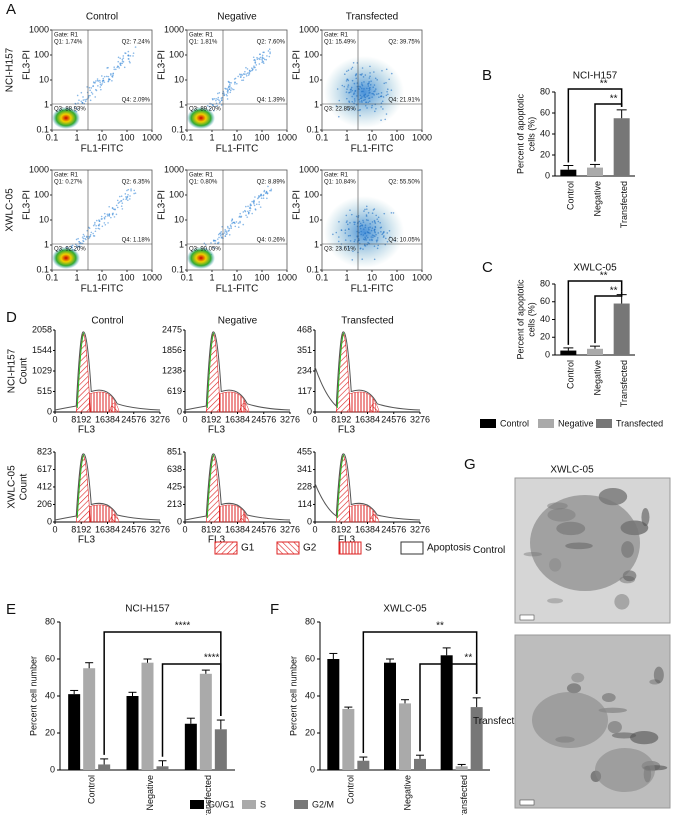  I want to click on row-label: NCI-H157, so click(10, 69).